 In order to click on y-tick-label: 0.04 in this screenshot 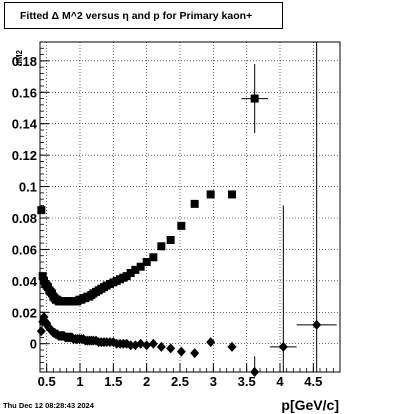, I will do `click(25, 281)`.